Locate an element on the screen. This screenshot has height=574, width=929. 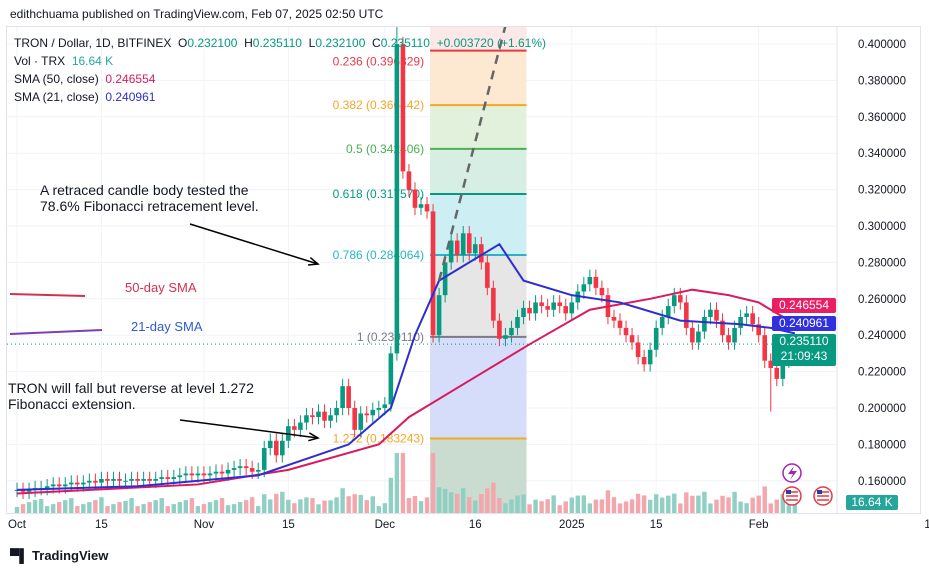
x-tick-label: Dec is located at coordinates (385, 525).